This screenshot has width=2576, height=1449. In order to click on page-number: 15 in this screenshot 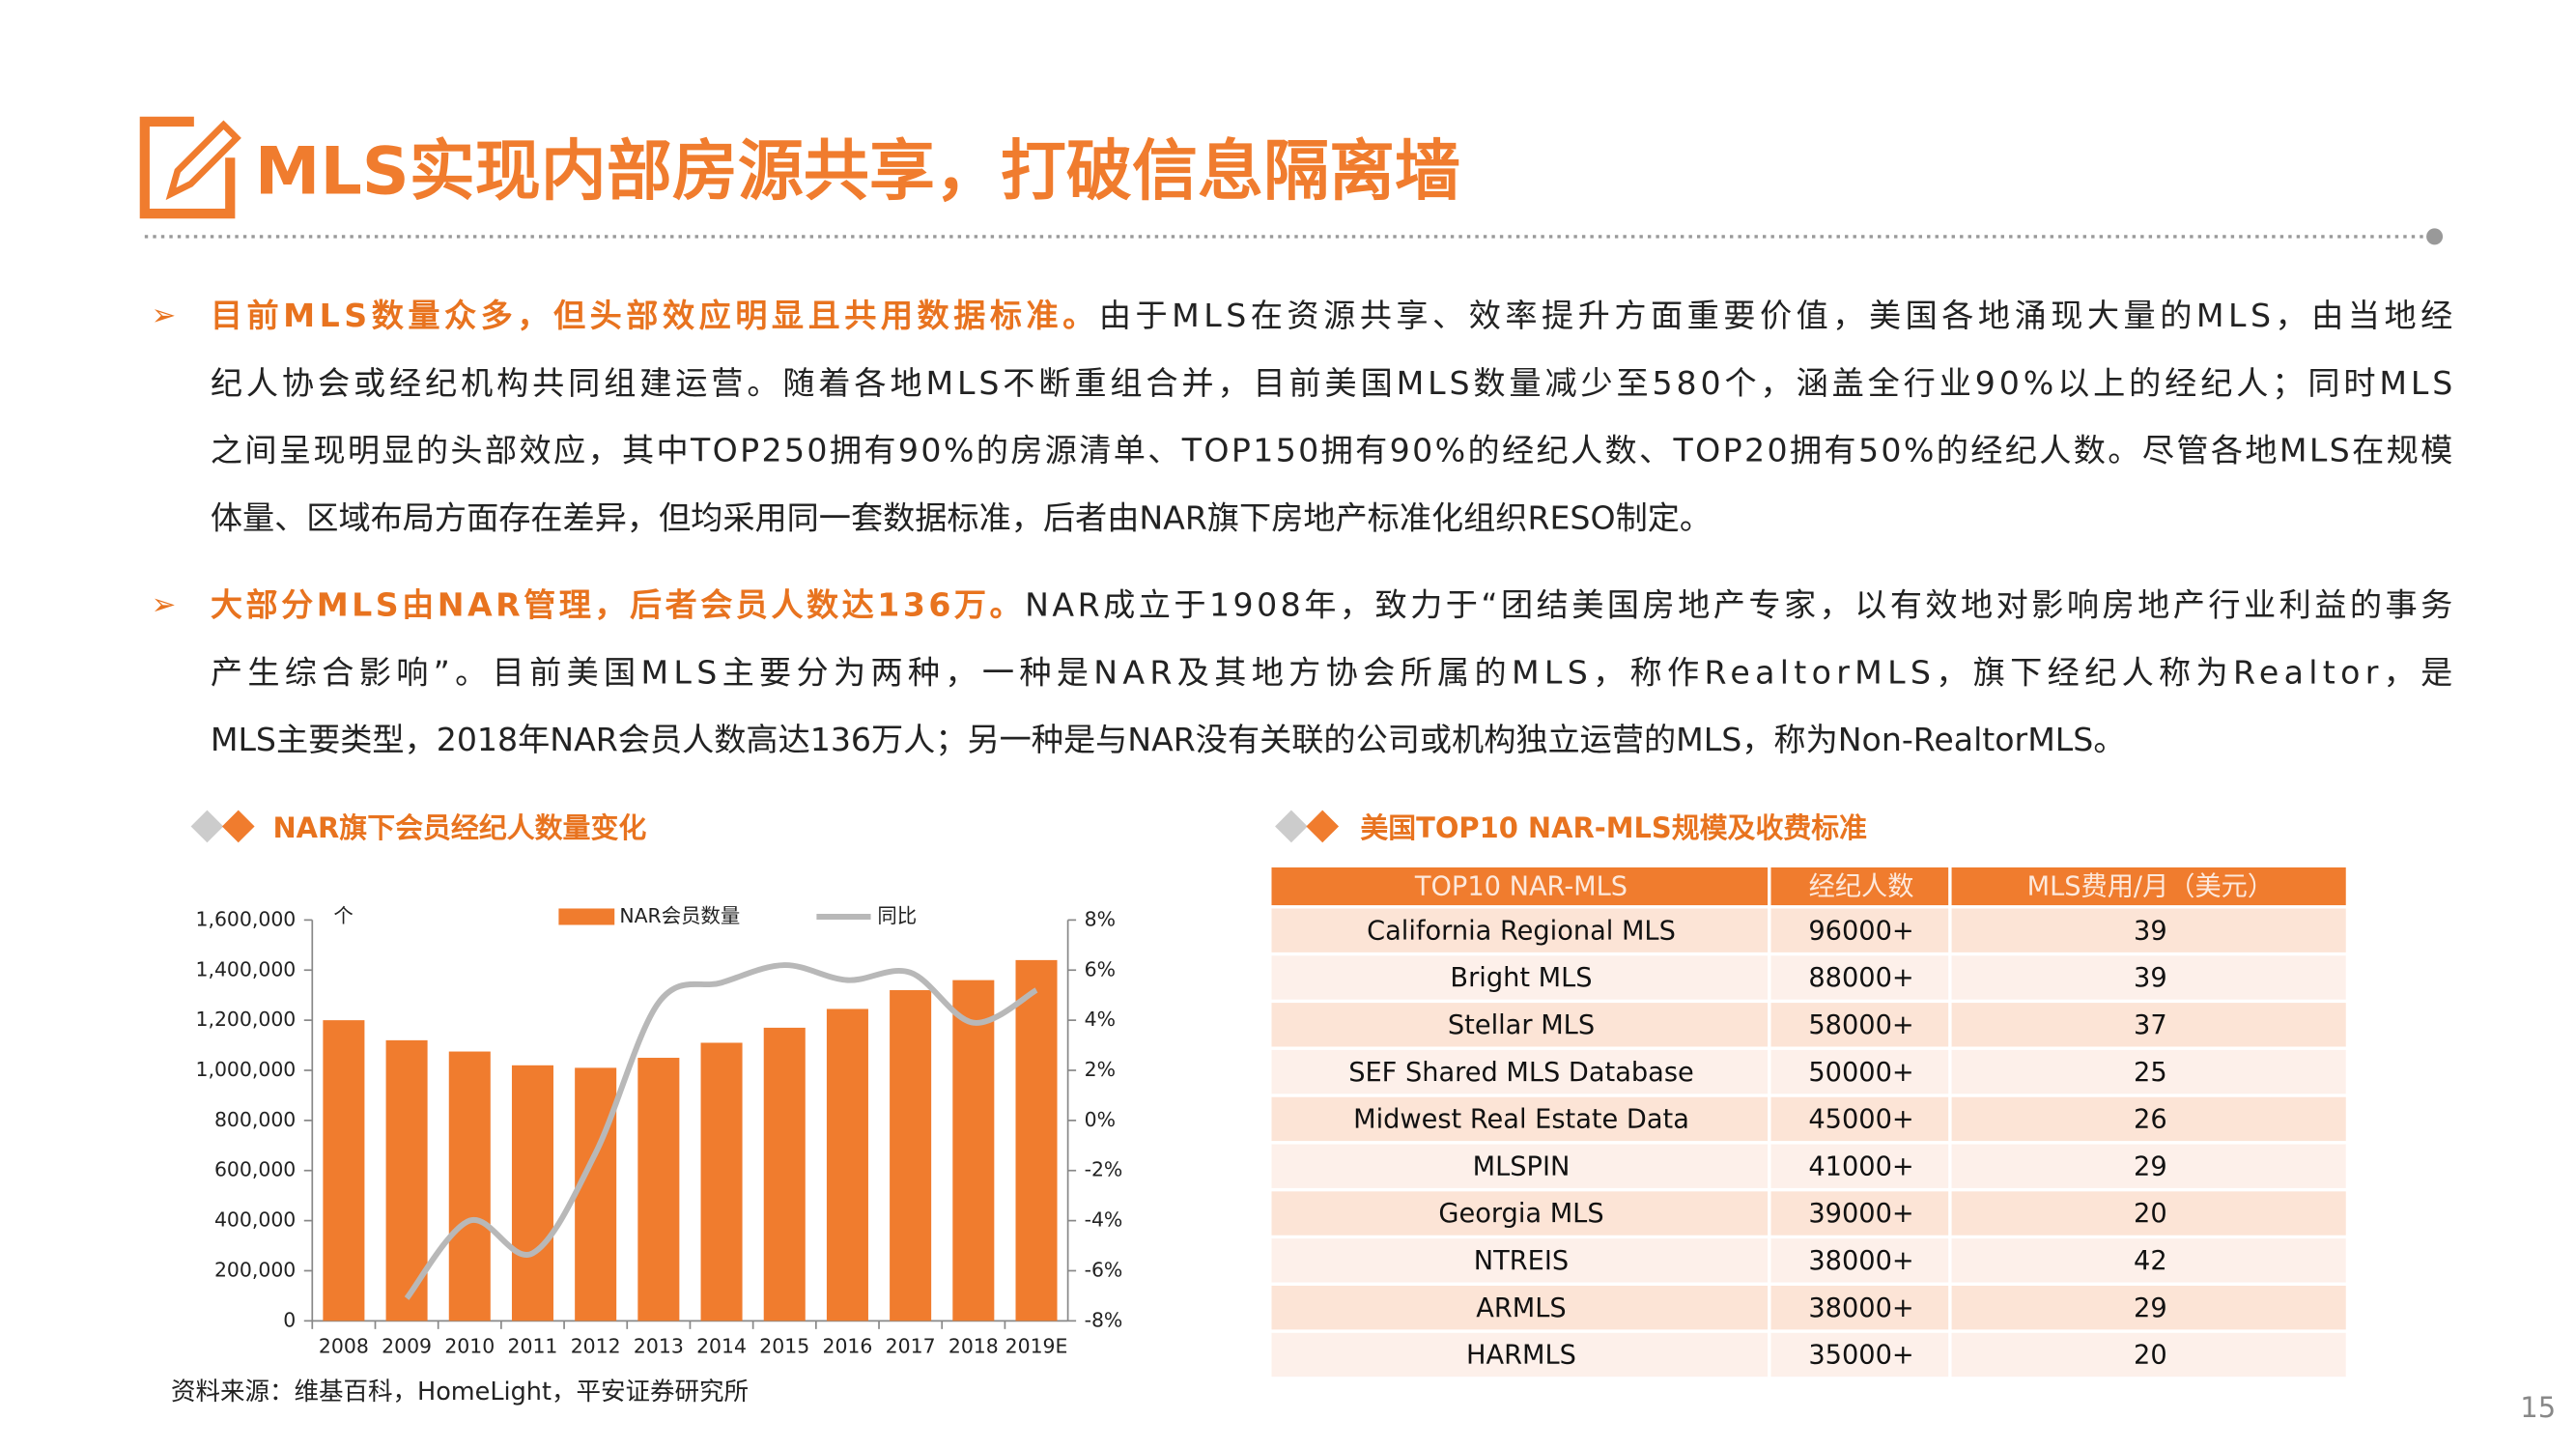, I will do `click(2538, 1407)`.